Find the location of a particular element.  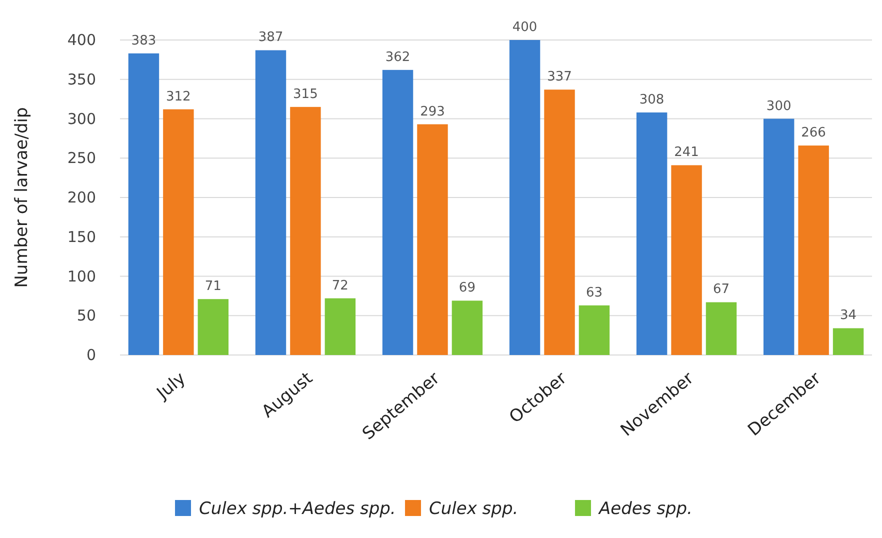

data-label: 72 is located at coordinates (340, 286).